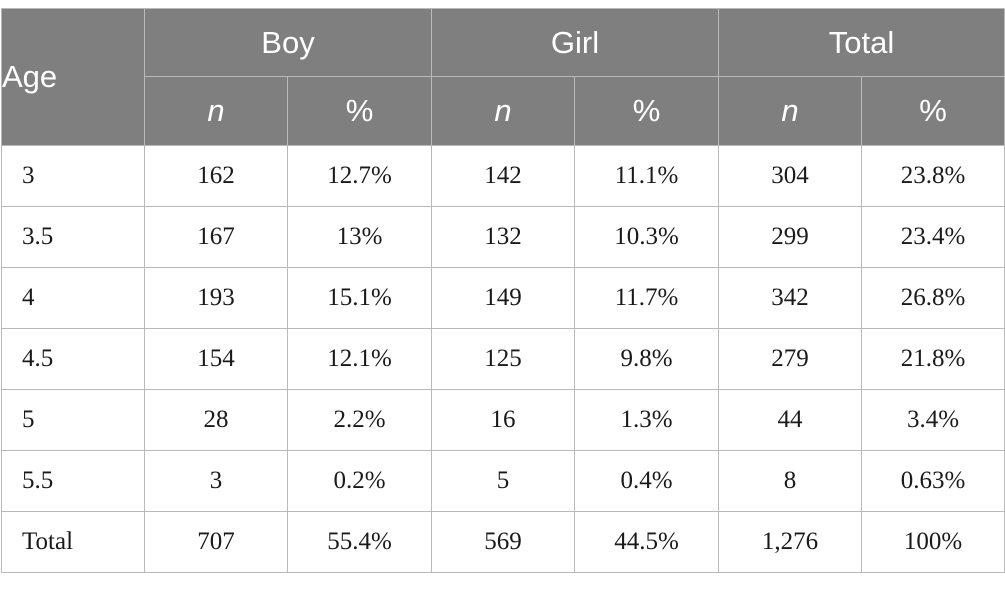 This screenshot has width=1005, height=601. Describe the element at coordinates (359, 542) in the screenshot. I see `boy-pct-cell: 55.4%` at that location.